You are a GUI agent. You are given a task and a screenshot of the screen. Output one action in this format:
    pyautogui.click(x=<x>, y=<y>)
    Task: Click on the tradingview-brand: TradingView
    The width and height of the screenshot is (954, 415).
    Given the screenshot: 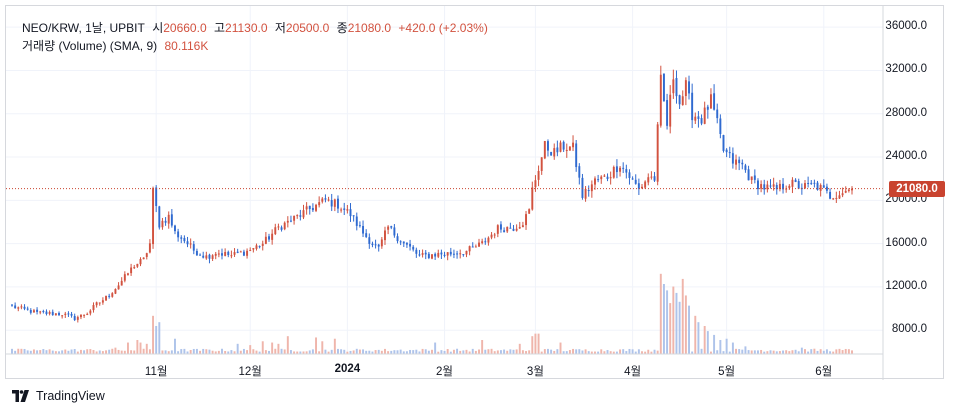 What is the action you would take?
    pyautogui.click(x=58, y=396)
    